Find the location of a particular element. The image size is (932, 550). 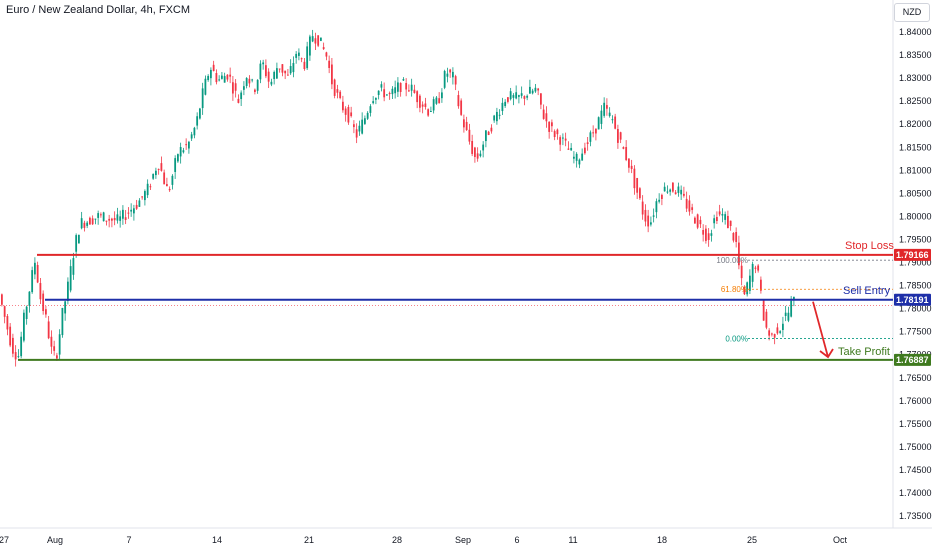

level-price-tag-text: 1.78191 is located at coordinates (912, 300).